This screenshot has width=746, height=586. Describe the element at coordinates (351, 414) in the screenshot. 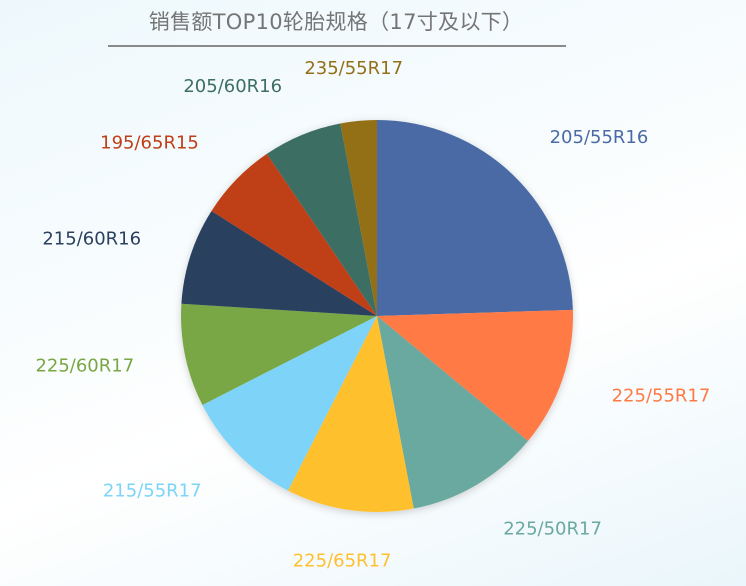

I see `pie-slice-225-65R17` at that location.